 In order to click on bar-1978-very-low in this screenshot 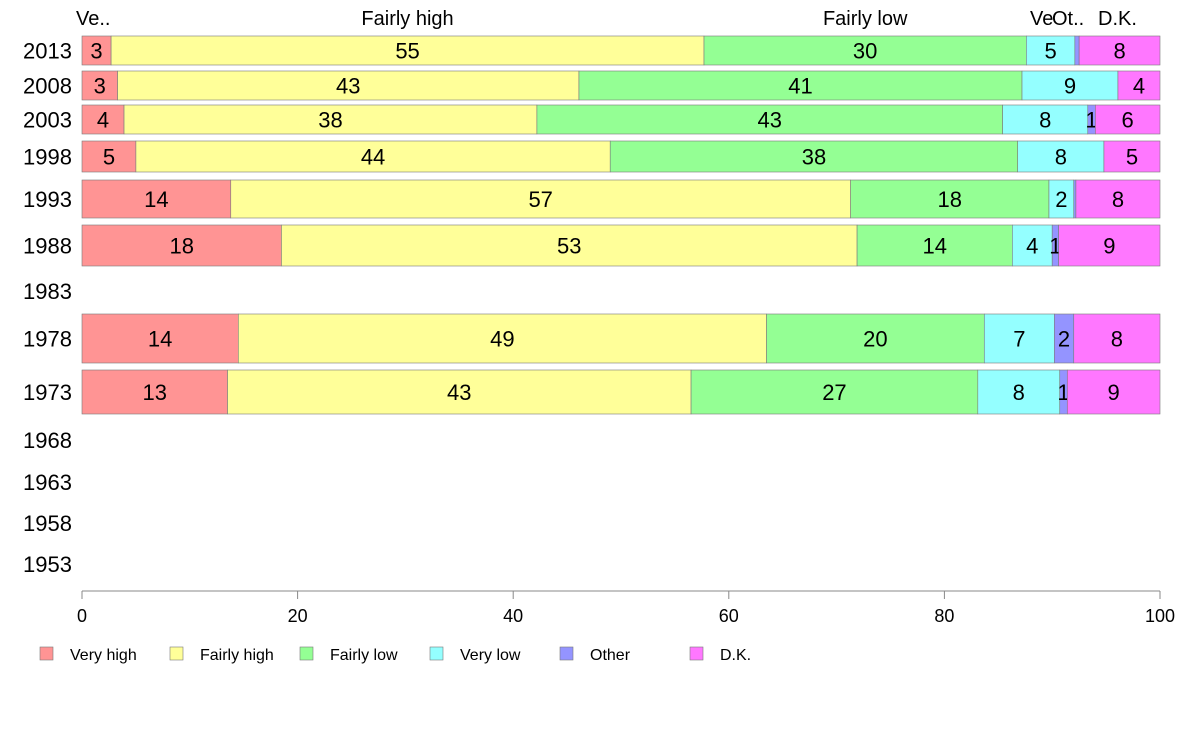, I will do `click(1019, 338)`.